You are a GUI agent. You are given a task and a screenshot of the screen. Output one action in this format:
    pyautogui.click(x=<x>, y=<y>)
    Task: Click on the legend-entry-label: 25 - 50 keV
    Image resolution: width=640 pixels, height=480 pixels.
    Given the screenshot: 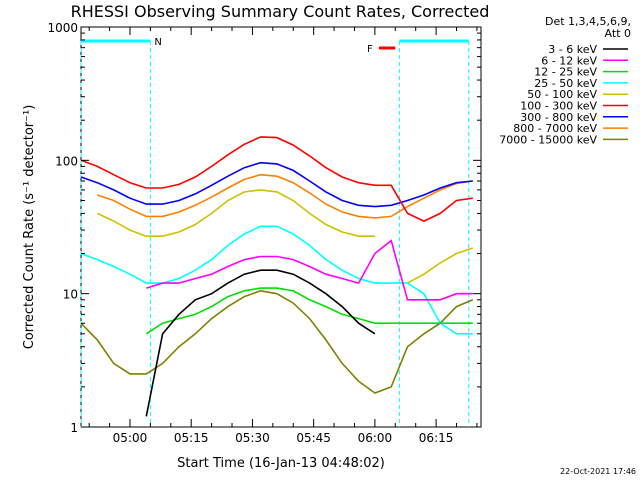 What is the action you would take?
    pyautogui.click(x=565, y=83)
    